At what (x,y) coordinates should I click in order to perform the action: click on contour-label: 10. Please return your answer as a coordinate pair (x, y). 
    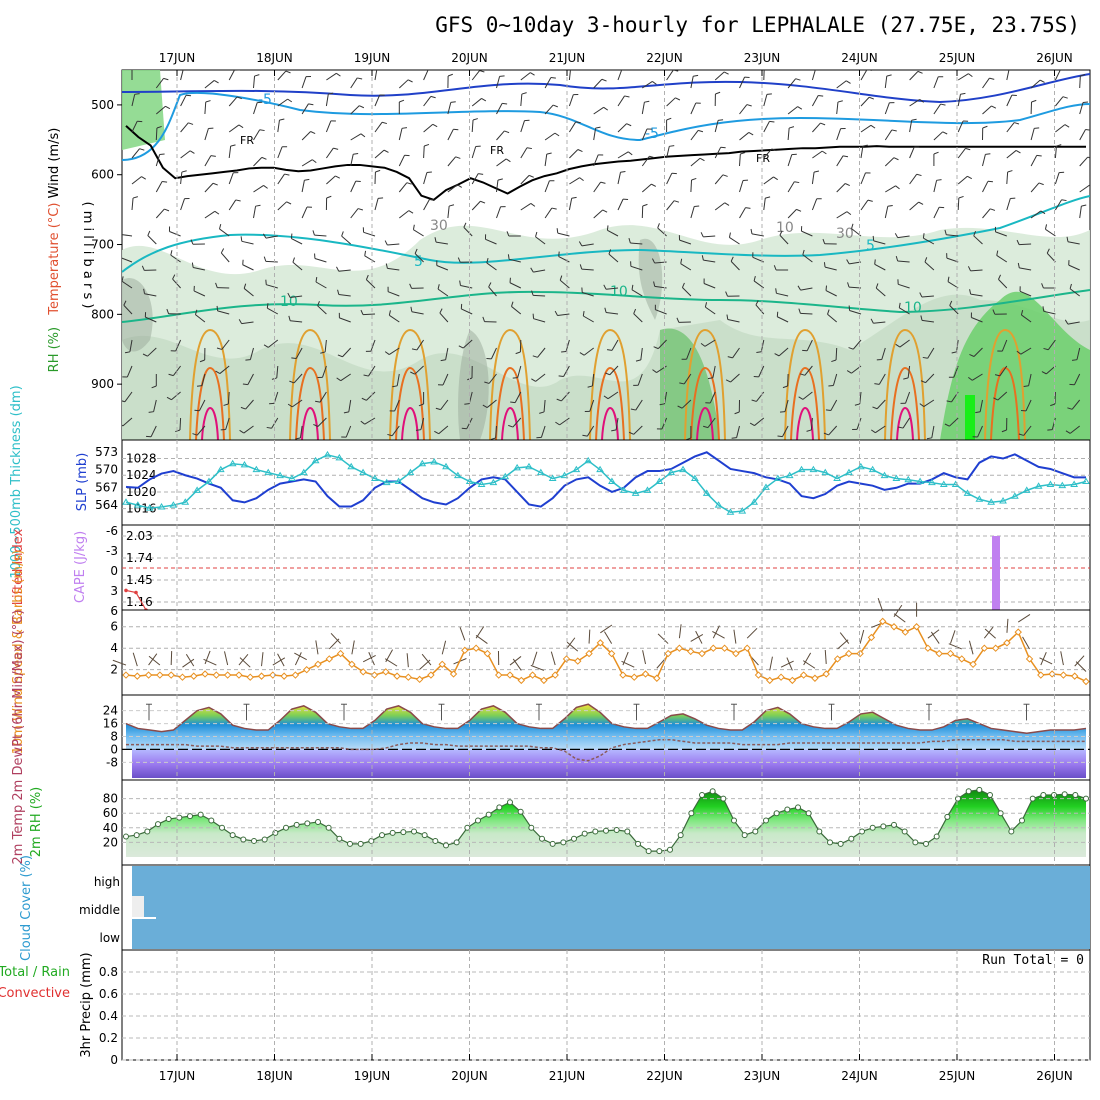
    Looking at the image, I should click on (289, 302).